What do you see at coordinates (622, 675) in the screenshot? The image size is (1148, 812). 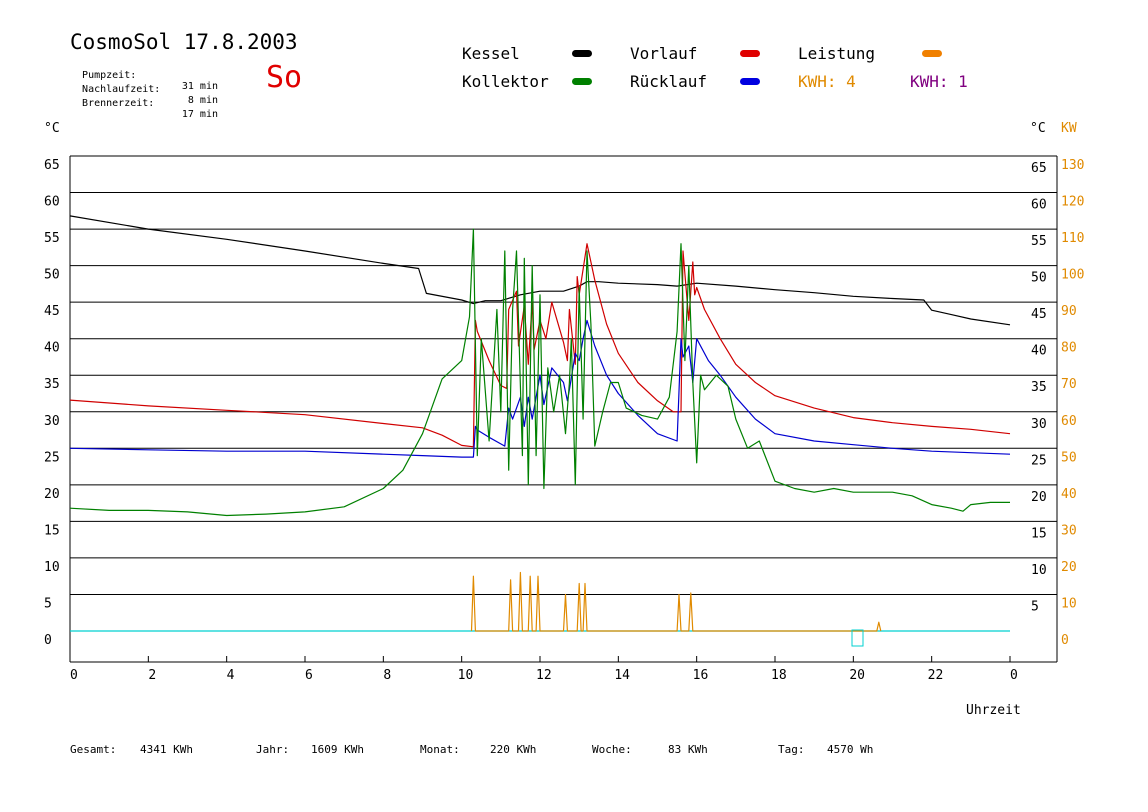 I see `x-tick-label: 14` at bounding box center [622, 675].